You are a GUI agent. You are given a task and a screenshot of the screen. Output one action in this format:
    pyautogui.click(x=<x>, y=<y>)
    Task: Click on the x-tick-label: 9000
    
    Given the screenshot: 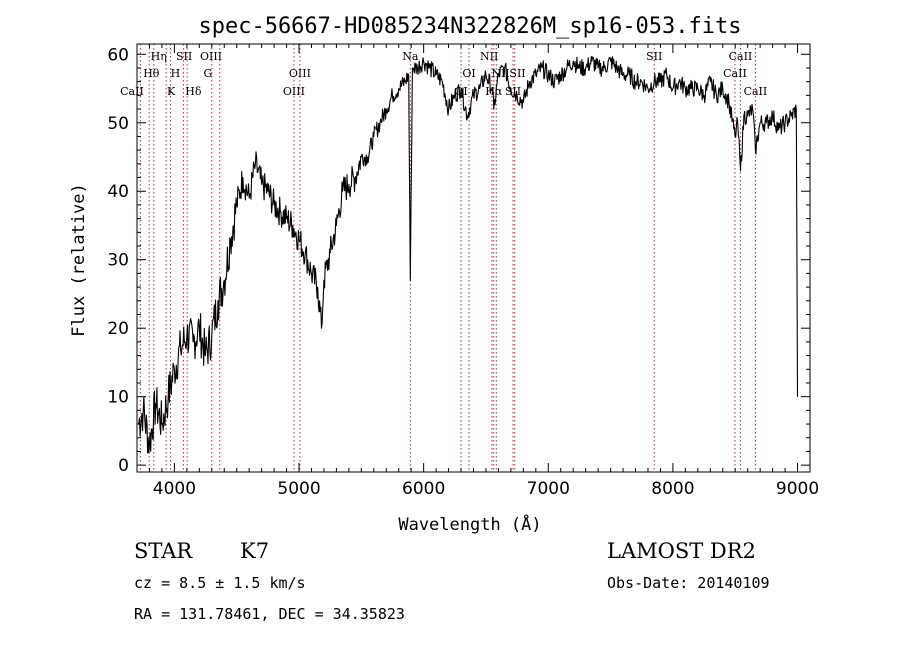 What is the action you would take?
    pyautogui.click(x=797, y=489)
    